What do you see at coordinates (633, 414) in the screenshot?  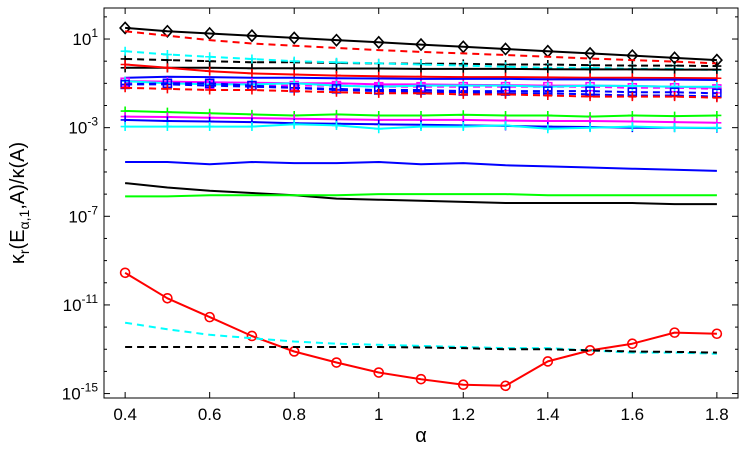 I see `x-tick-label: 1.6` at bounding box center [633, 414].